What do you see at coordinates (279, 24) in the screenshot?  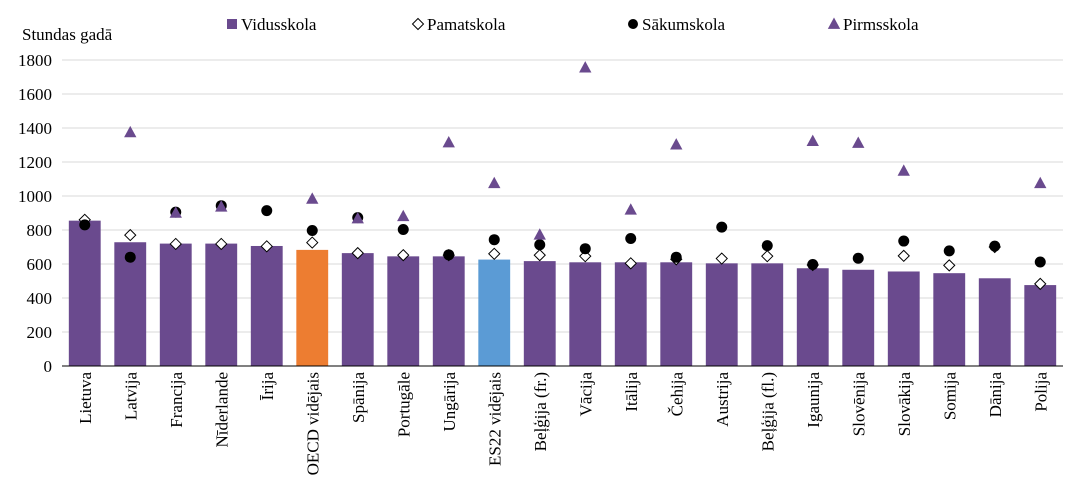 I see `legend-label: Vidusskola` at bounding box center [279, 24].